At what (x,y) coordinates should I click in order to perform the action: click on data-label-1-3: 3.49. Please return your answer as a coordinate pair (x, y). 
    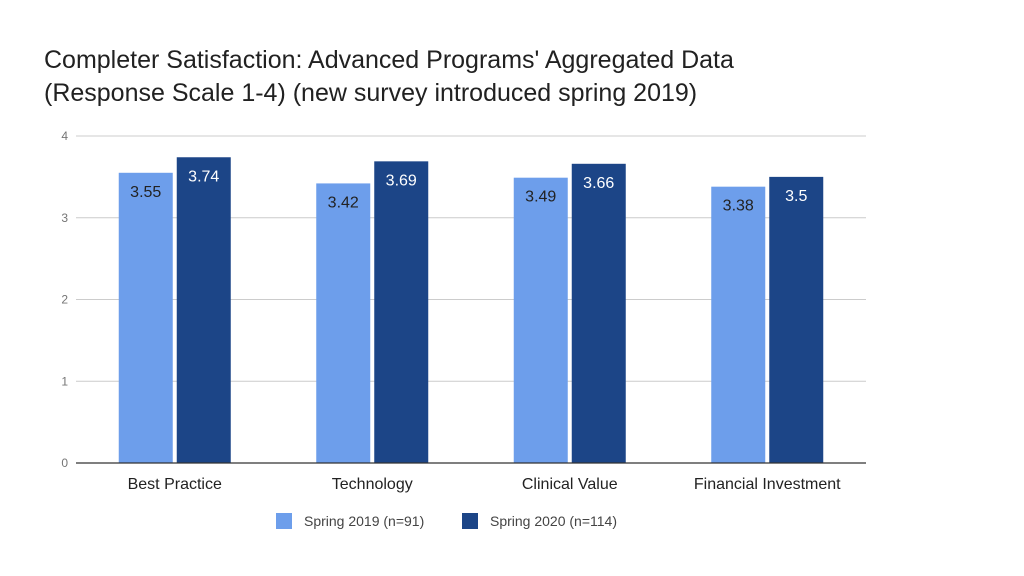
    Looking at the image, I should click on (540, 197).